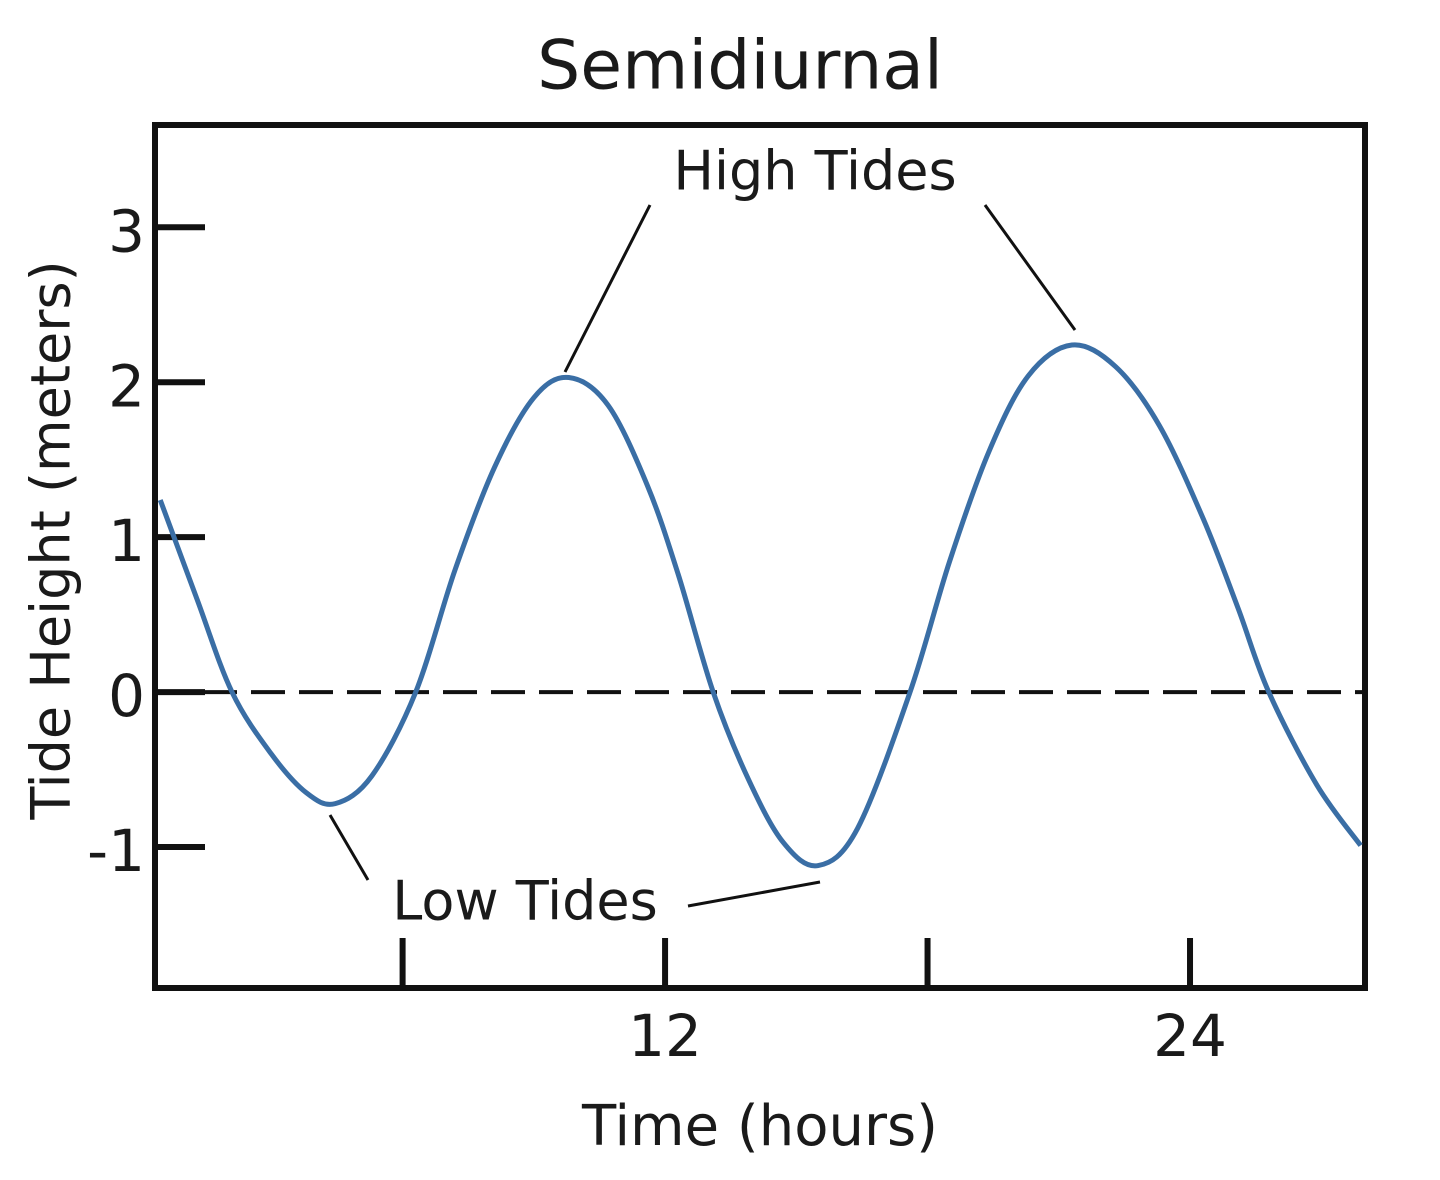 The width and height of the screenshot is (1440, 1180). Describe the element at coordinates (759, 1126) in the screenshot. I see `x-axis-label: Time (hours)` at that location.